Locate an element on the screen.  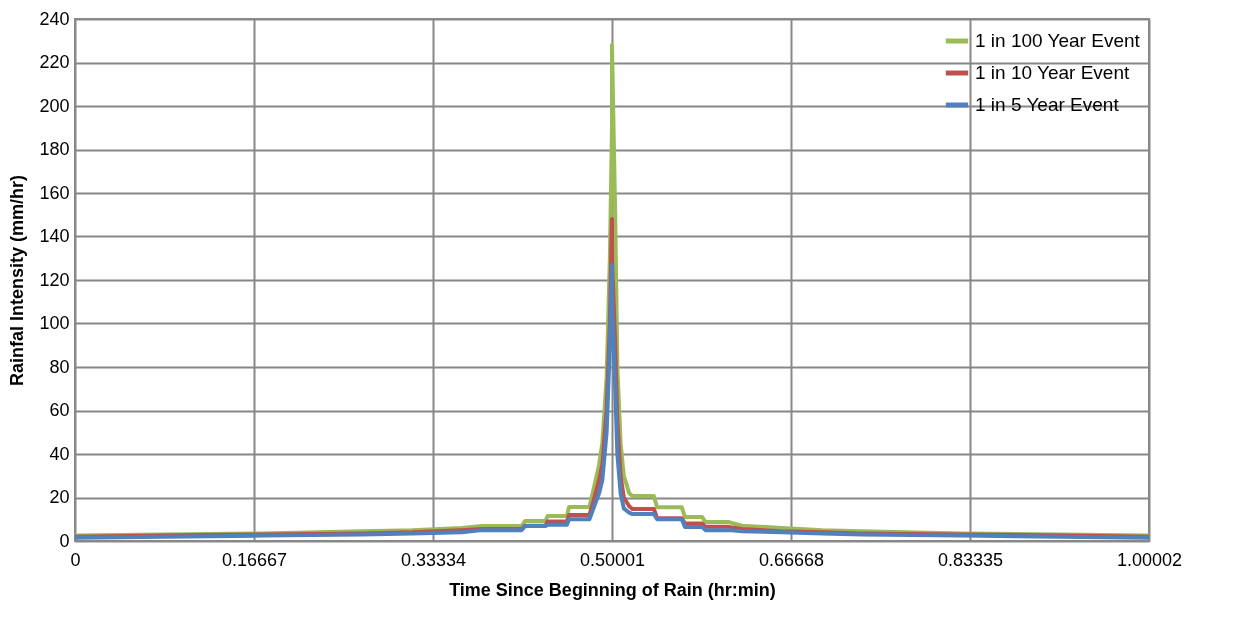
y-tick-label: 60 is located at coordinates (59, 410).